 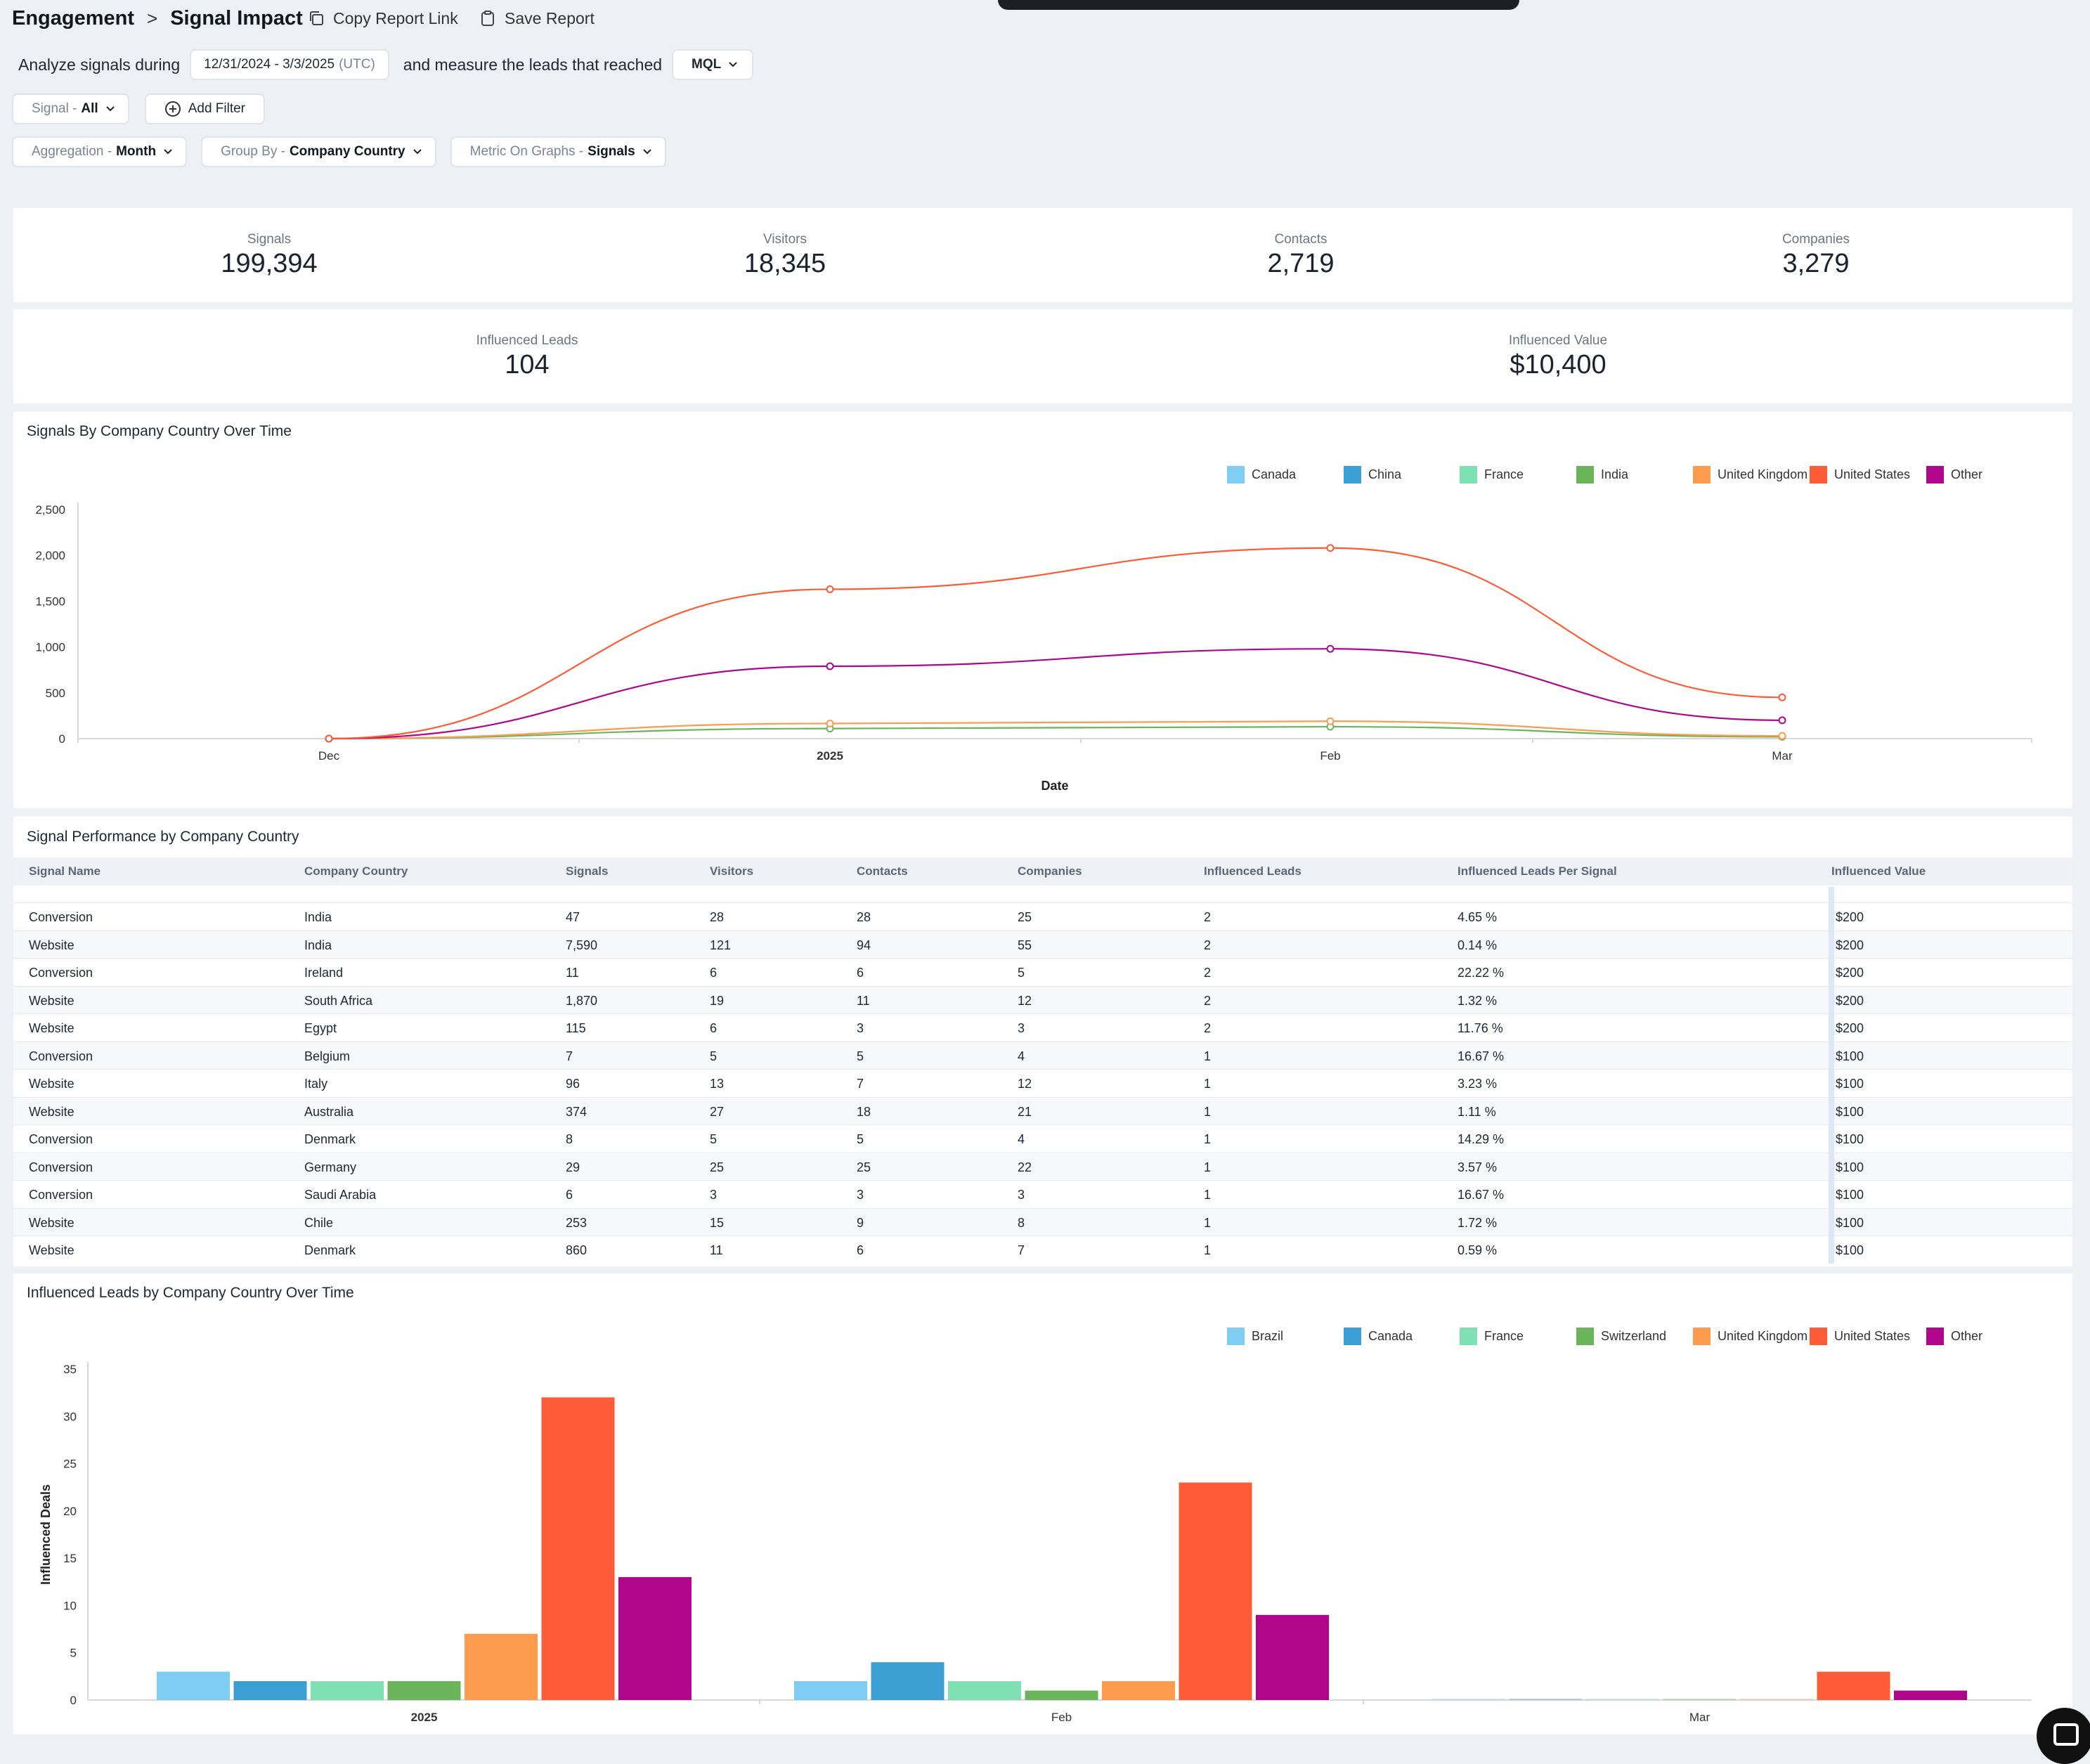 I want to click on filter-row-1: Signal - All Add Filter, so click(x=139, y=108).